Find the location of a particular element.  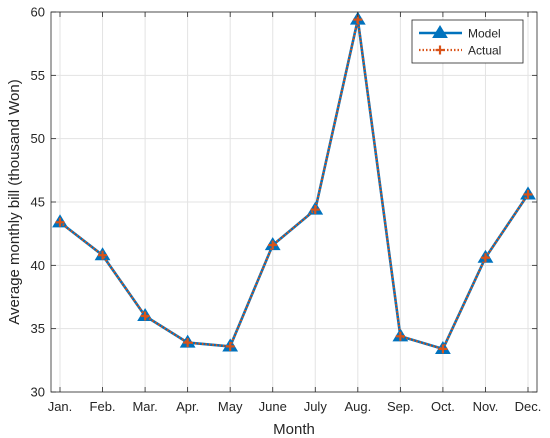

legend-label-model: Model is located at coordinates (484, 34).